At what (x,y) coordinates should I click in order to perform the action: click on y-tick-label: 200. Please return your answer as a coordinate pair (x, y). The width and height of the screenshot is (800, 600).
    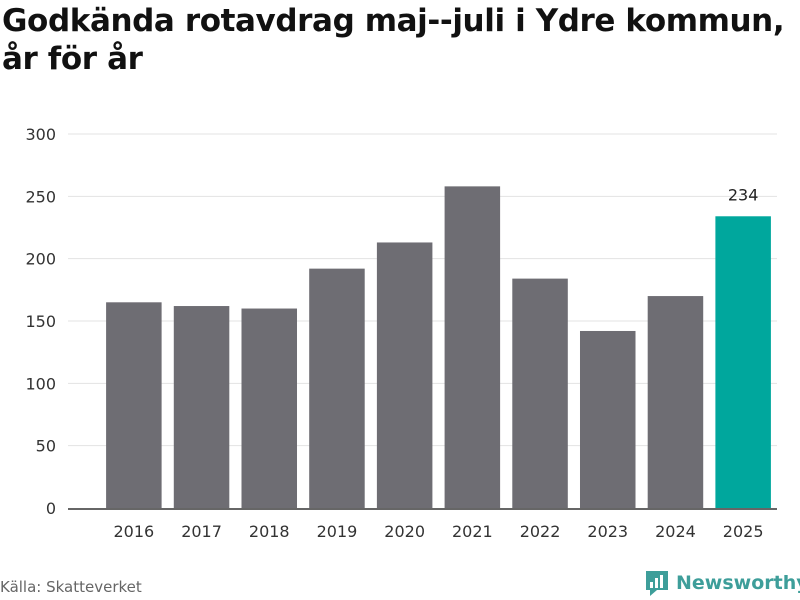
    Looking at the image, I should click on (40, 259).